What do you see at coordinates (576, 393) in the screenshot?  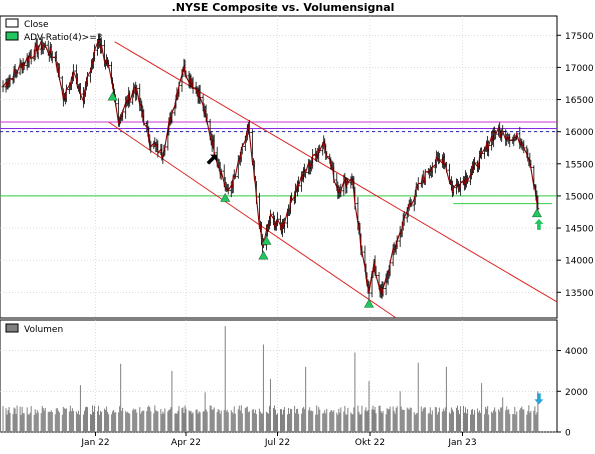 I see `volume-y-tick-label: 2000` at bounding box center [576, 393].